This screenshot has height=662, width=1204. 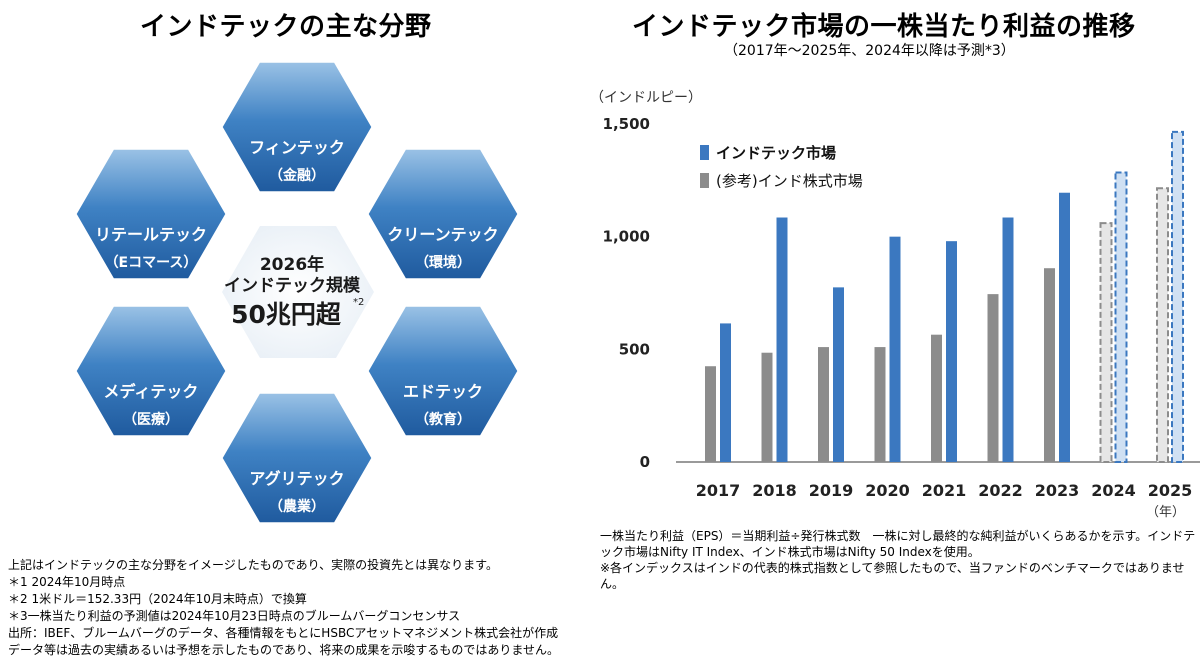 I want to click on hex-retailtech: リテールテック （Eコマース）, so click(x=151, y=214).